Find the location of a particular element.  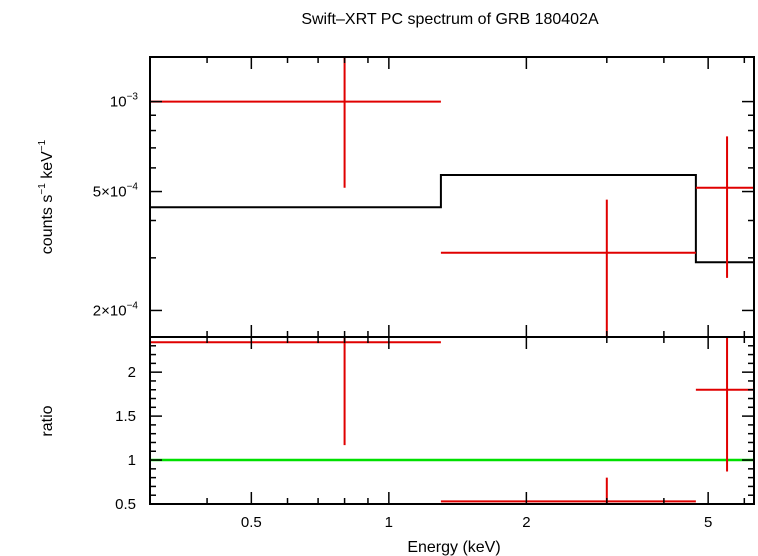

top-y-axis-label-mid: keV is located at coordinates (47, 167).